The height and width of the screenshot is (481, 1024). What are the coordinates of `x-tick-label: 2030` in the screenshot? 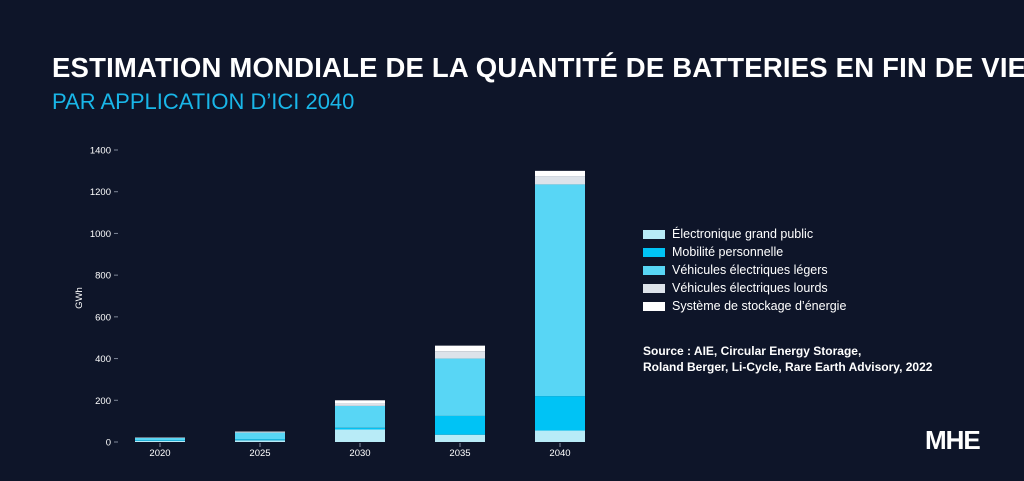 It's located at (359, 453).